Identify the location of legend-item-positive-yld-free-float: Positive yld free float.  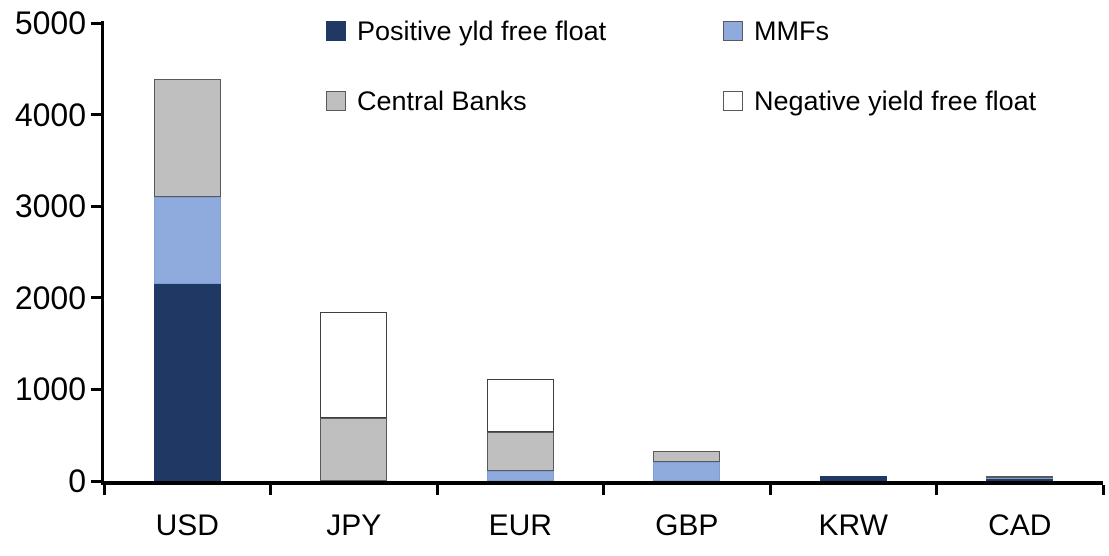
(466, 31).